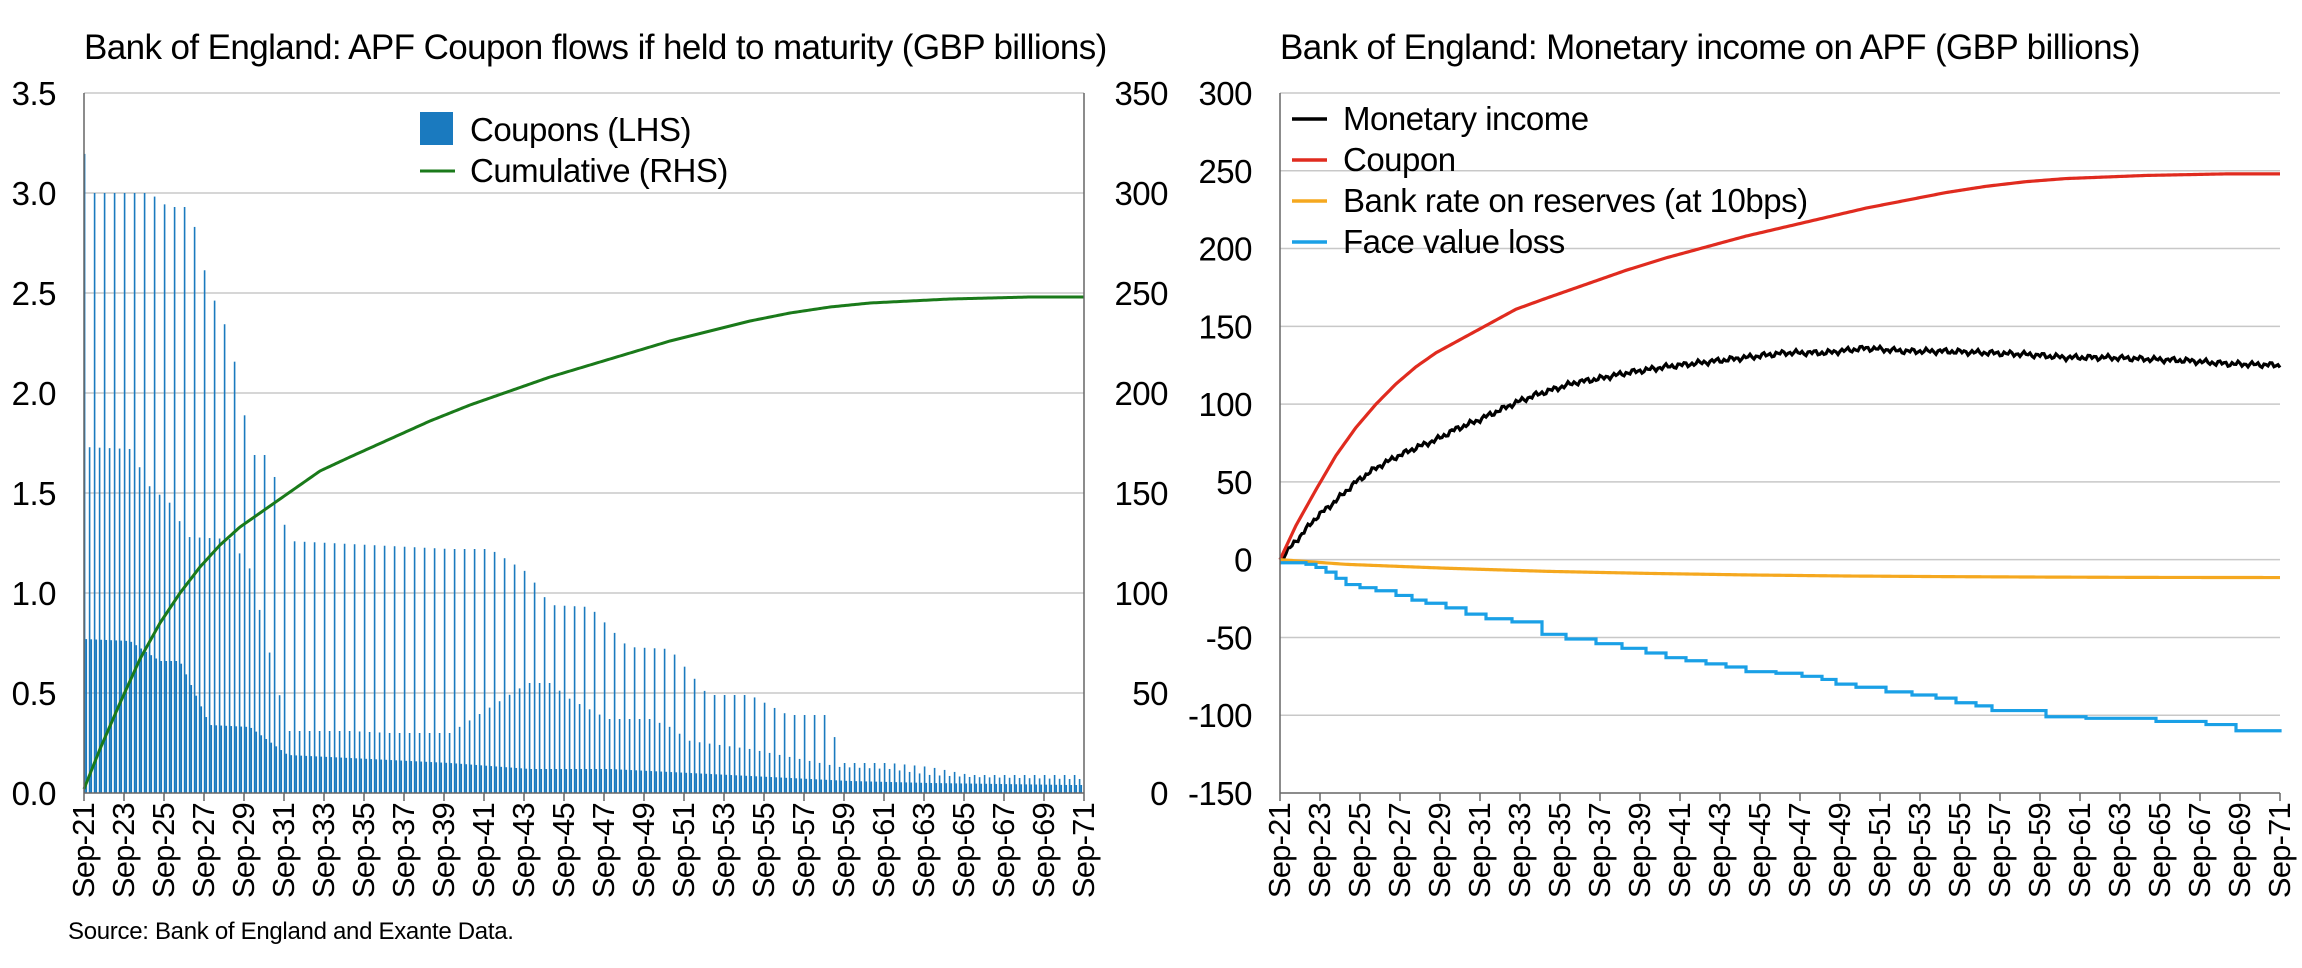 The height and width of the screenshot is (968, 2302). I want to click on source-note: Source: Bank of England and Exante Data., so click(291, 931).